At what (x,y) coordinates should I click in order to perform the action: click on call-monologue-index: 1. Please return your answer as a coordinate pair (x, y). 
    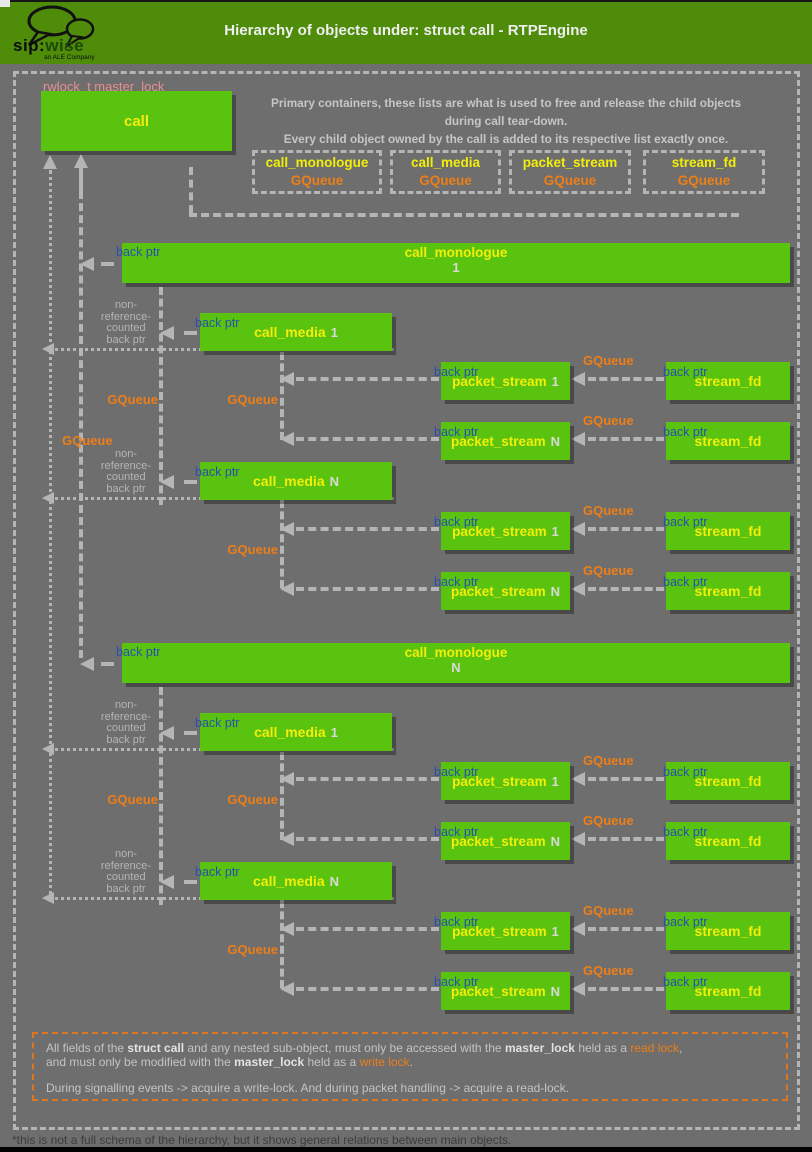
    Looking at the image, I should click on (456, 267).